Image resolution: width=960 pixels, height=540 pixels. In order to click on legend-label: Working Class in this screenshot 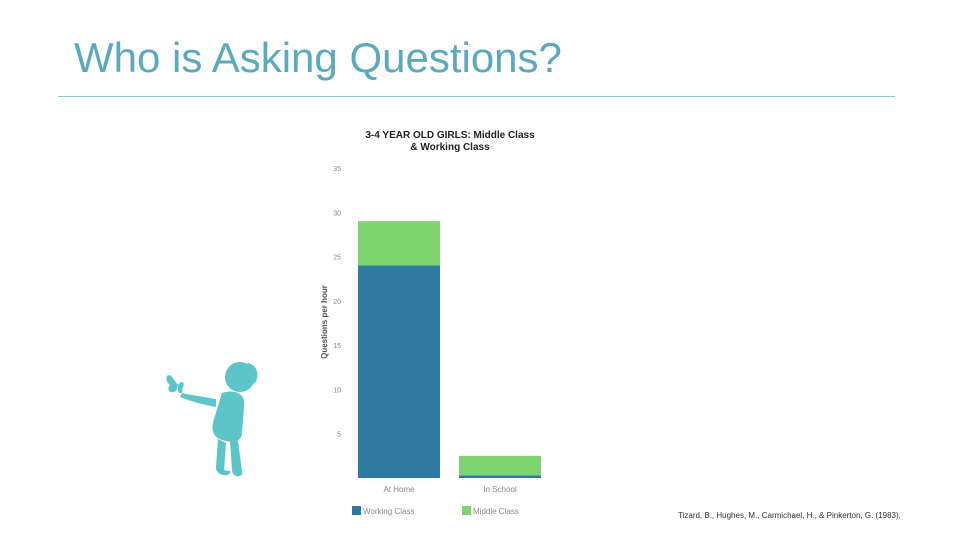, I will do `click(388, 511)`.